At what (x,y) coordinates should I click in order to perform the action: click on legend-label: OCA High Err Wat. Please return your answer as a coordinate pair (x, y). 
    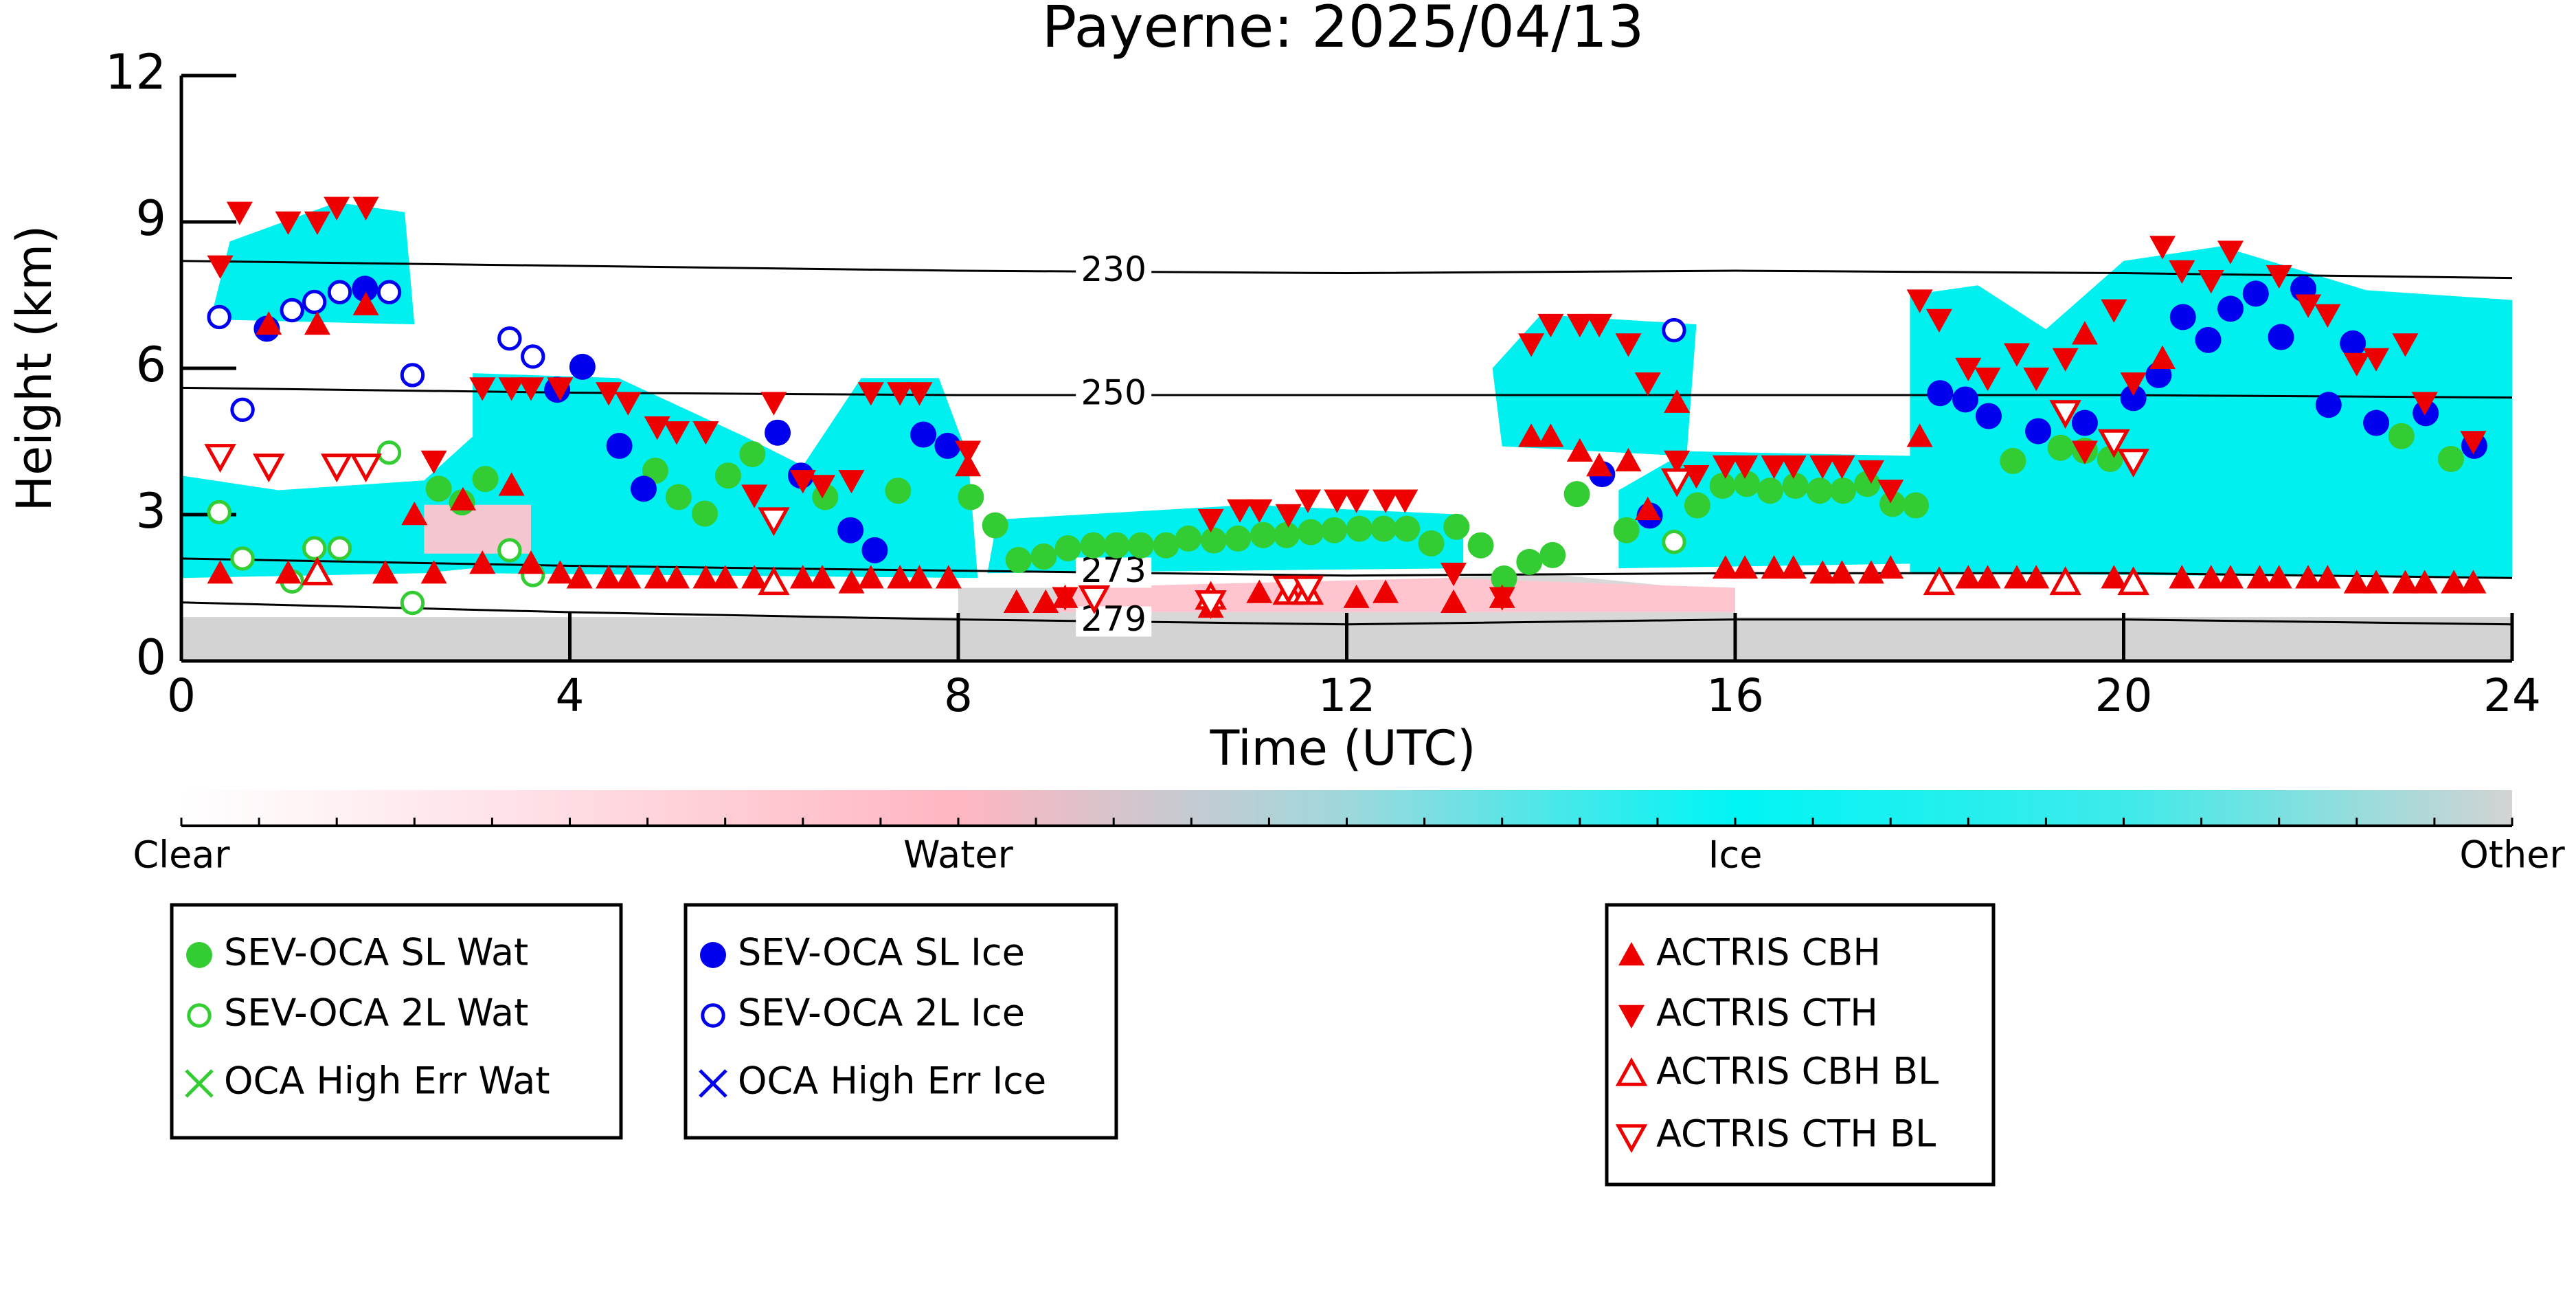
    Looking at the image, I should click on (387, 1081).